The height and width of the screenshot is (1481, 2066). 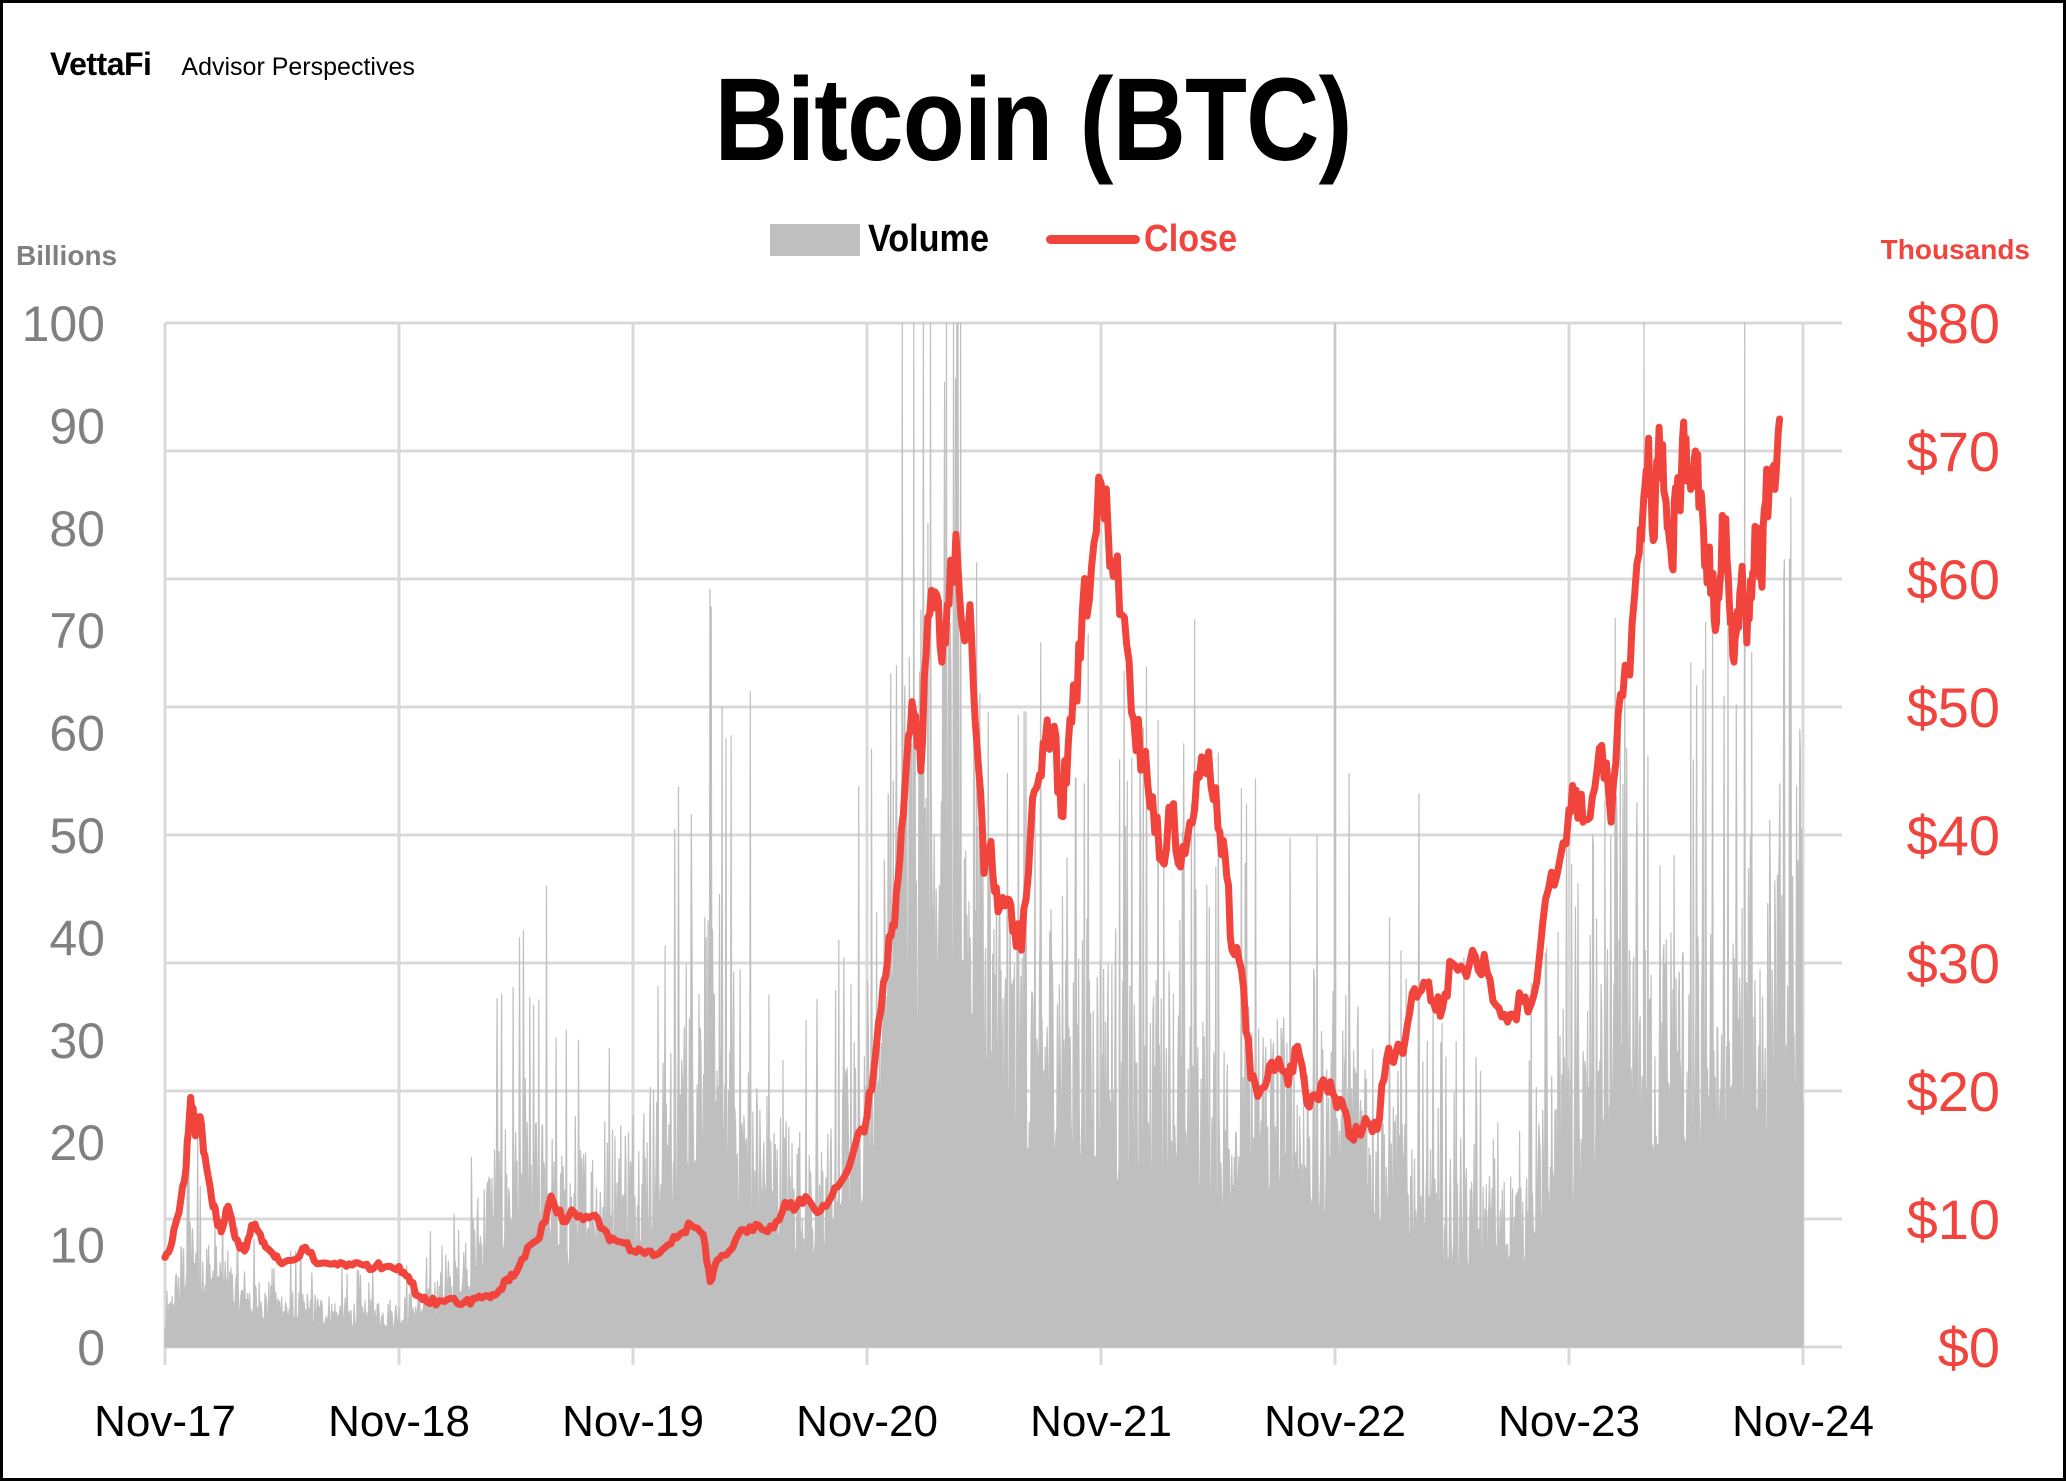 I want to click on close-line-icon, so click(x=1093, y=239).